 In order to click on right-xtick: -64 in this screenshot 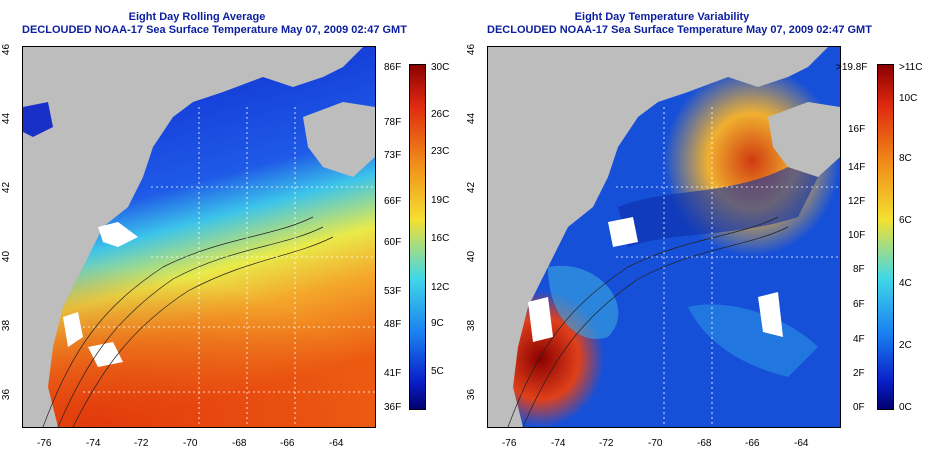, I will do `click(801, 443)`.